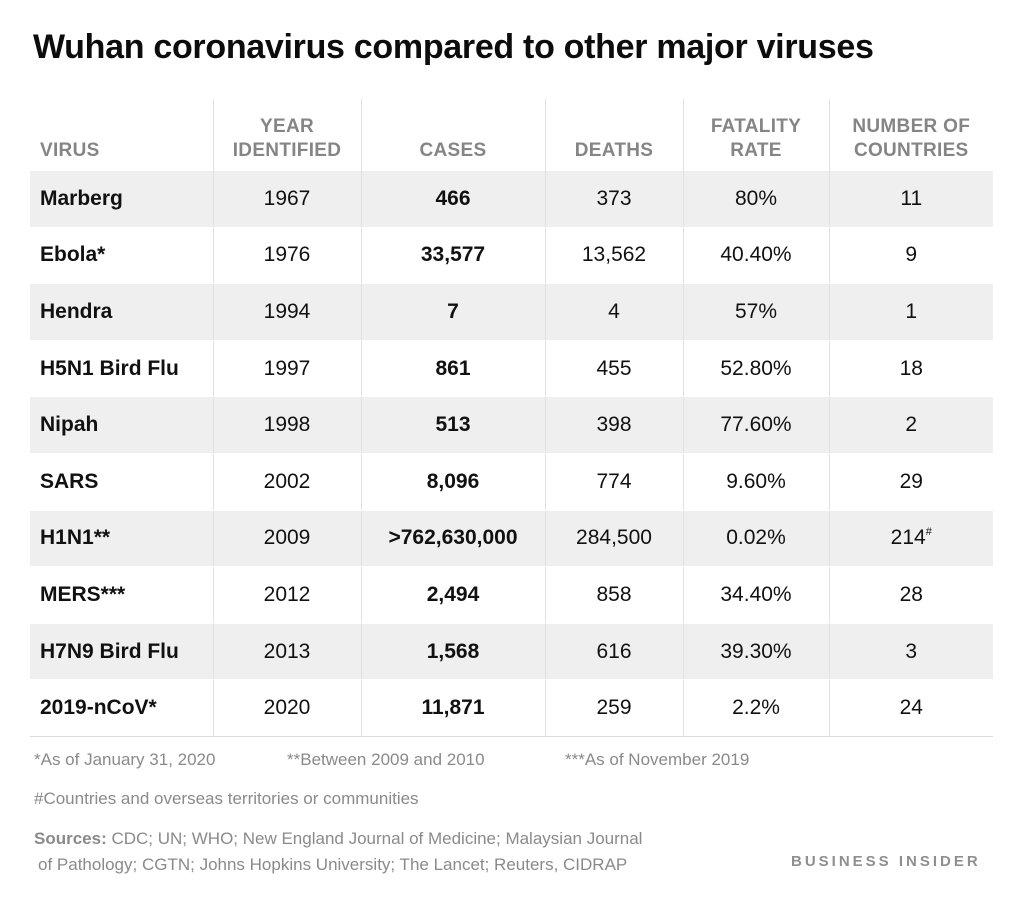  What do you see at coordinates (70, 150) in the screenshot?
I see `header-virus: VIRUS` at bounding box center [70, 150].